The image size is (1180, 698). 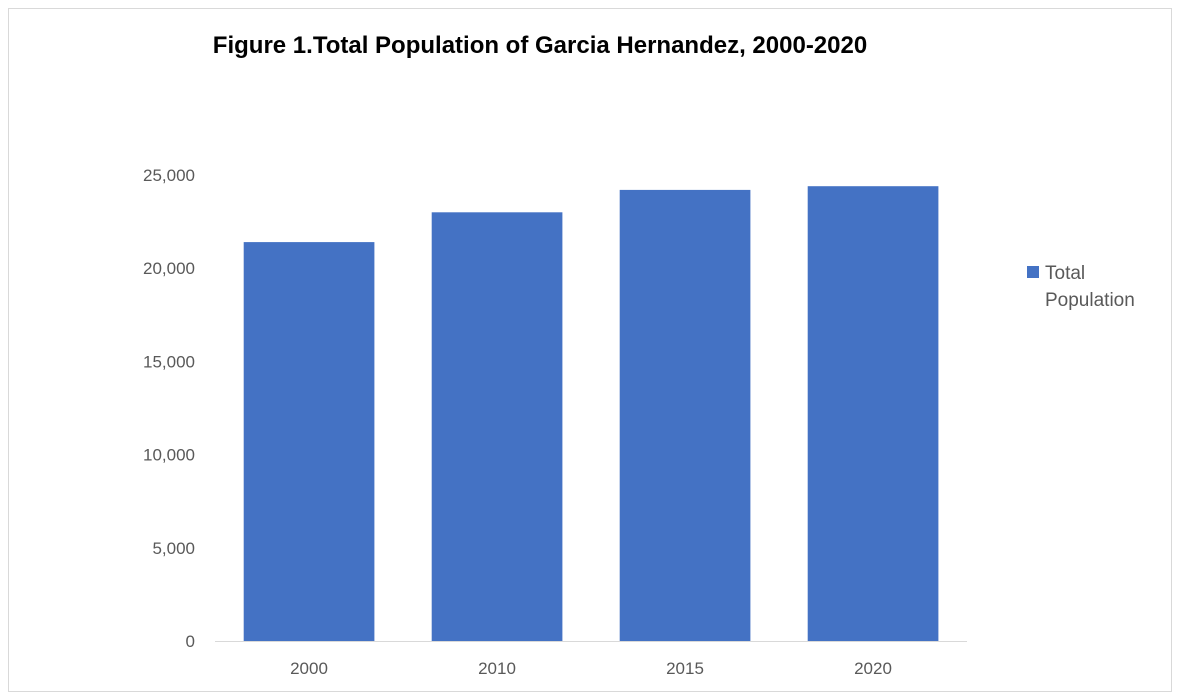 What do you see at coordinates (873, 413) in the screenshot?
I see `bar-2020` at bounding box center [873, 413].